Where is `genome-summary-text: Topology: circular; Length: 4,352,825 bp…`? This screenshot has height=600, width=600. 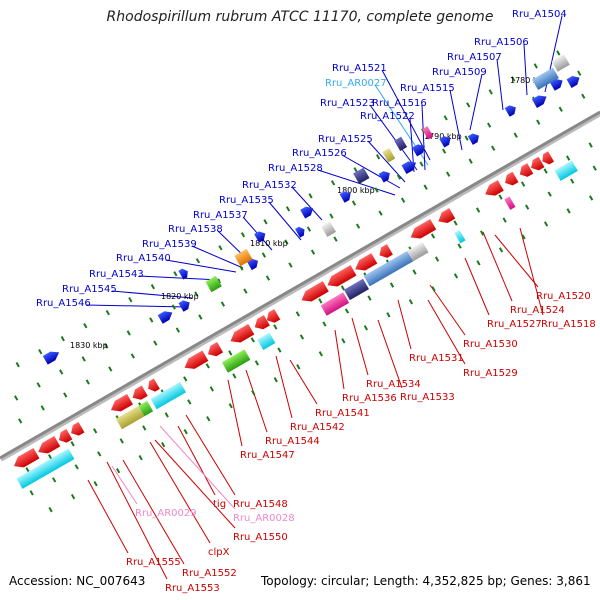 genome-summary-text: Topology: circular; Length: 4,352,825 bp… is located at coordinates (426, 581).